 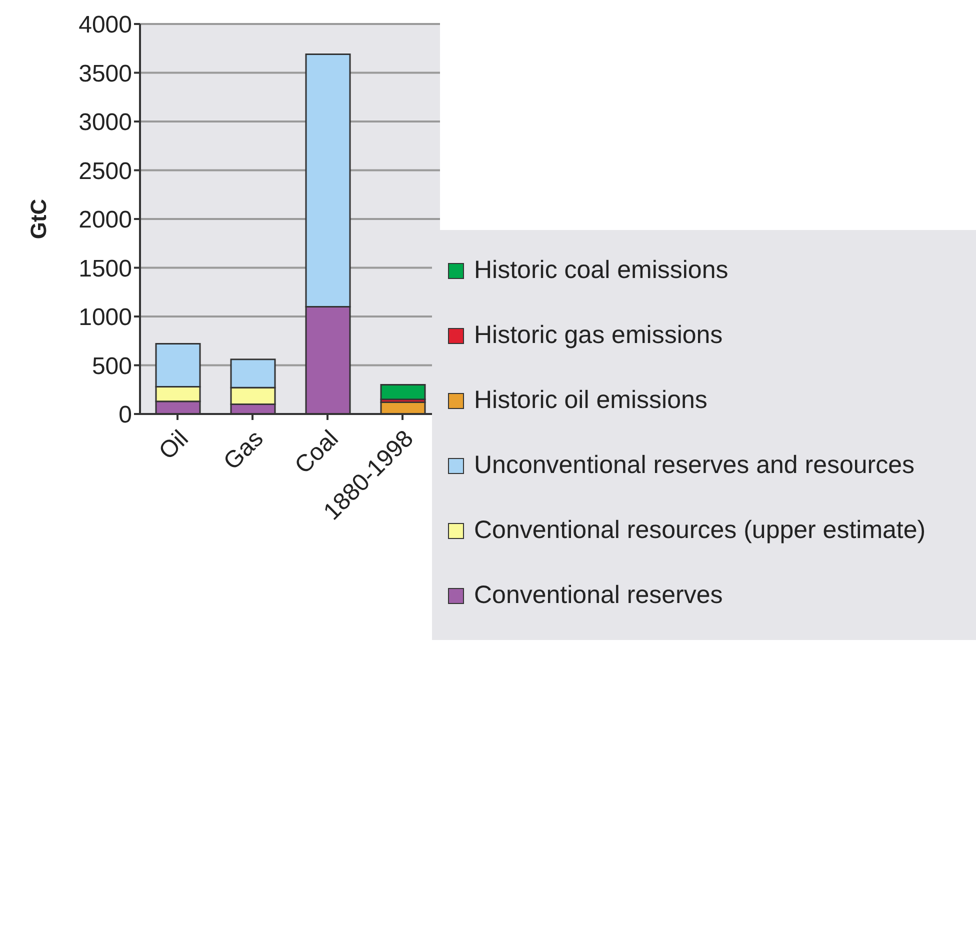 I want to click on y-tick-label: 0, so click(x=125, y=415).